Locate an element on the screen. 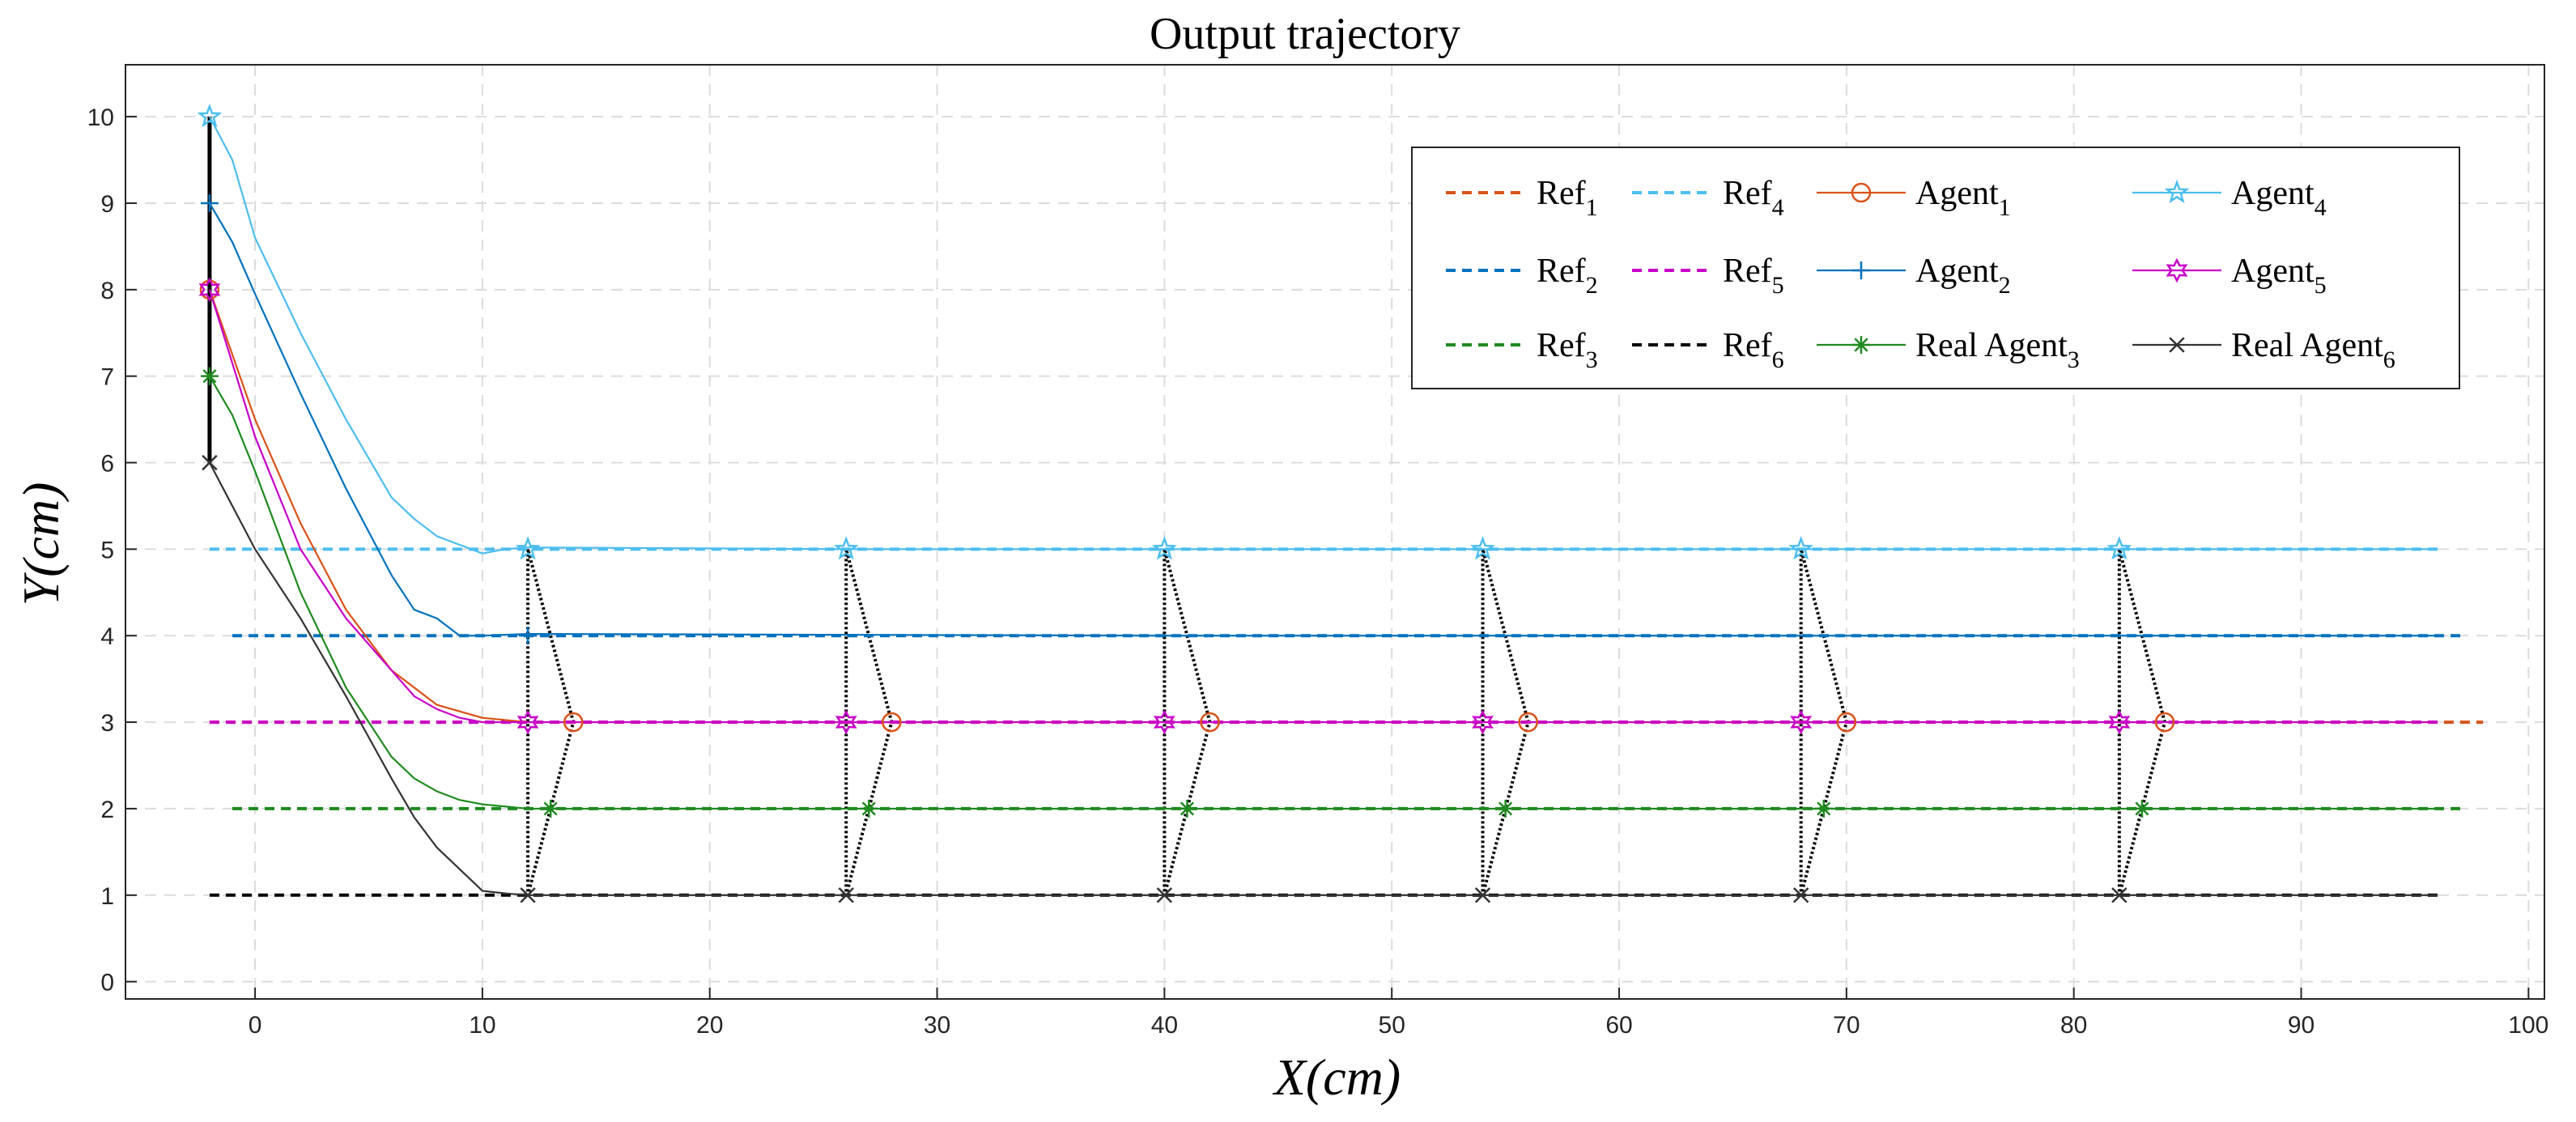 Image resolution: width=2576 pixels, height=1122 pixels. x-tick-label: 40 is located at coordinates (1164, 1025).